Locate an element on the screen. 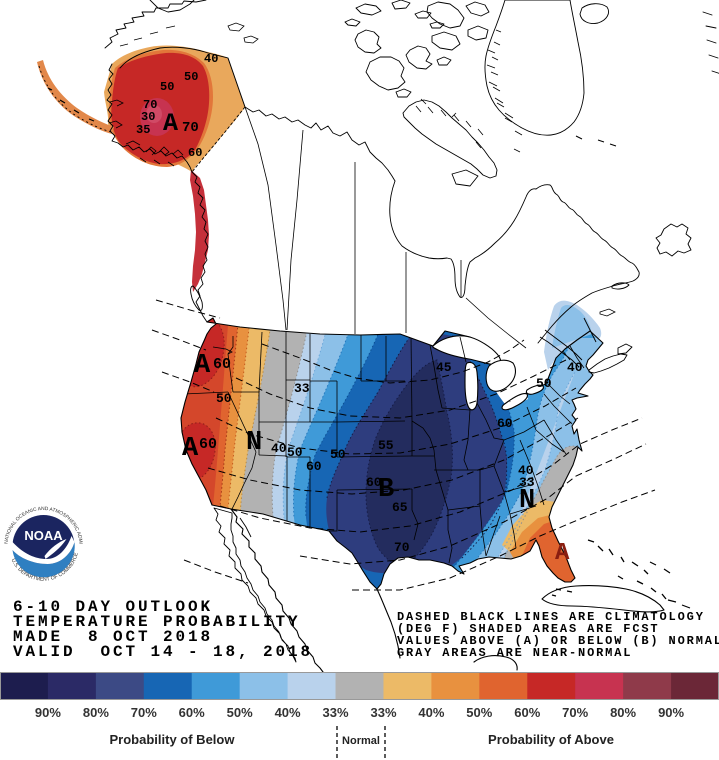  svg-text: MADE 8 OCT 2018 is located at coordinates (113, 637).